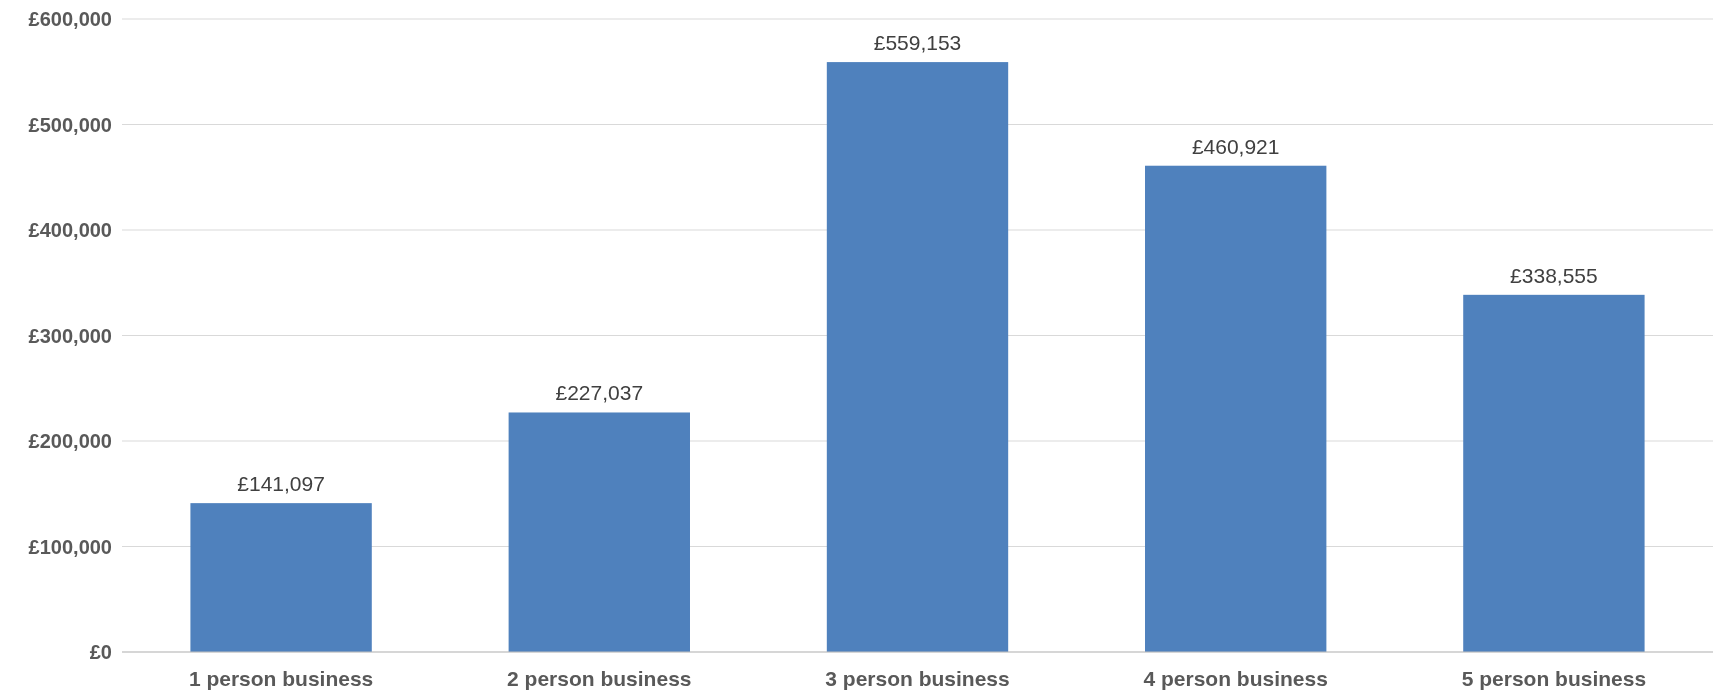 Image resolution: width=1719 pixels, height=699 pixels. Describe the element at coordinates (70, 124) in the screenshot. I see `y-tick-label: £500,000` at that location.